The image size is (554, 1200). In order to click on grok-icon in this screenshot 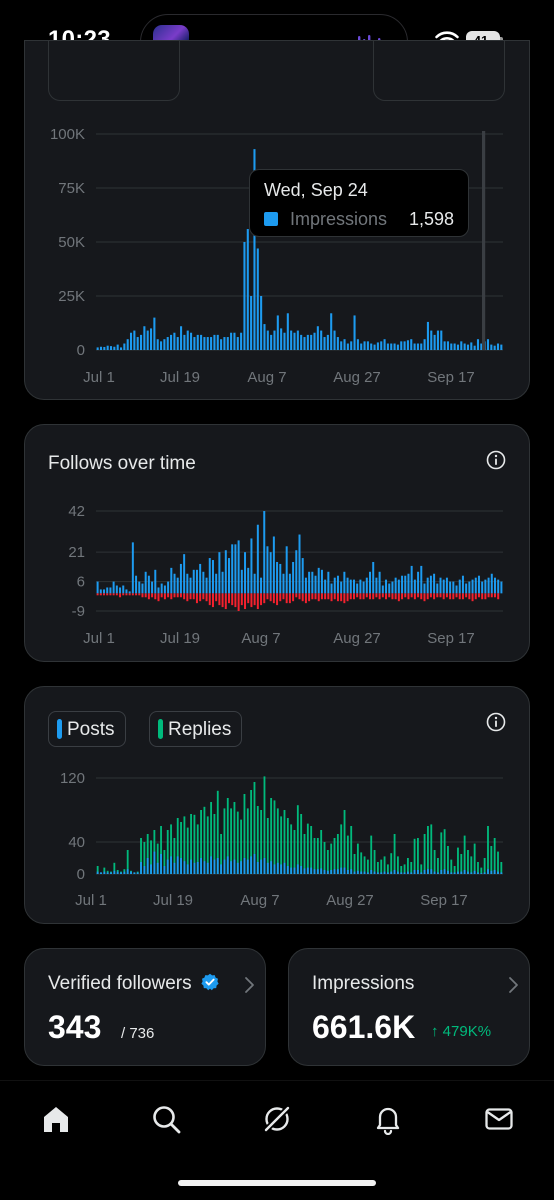, I will do `click(277, 1119)`.